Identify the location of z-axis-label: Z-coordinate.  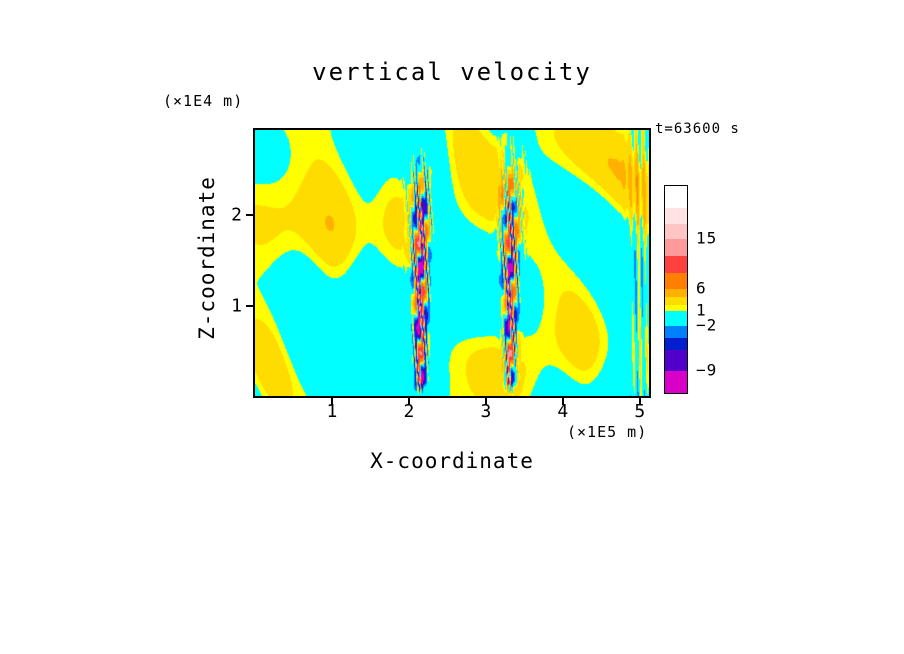
(207, 258).